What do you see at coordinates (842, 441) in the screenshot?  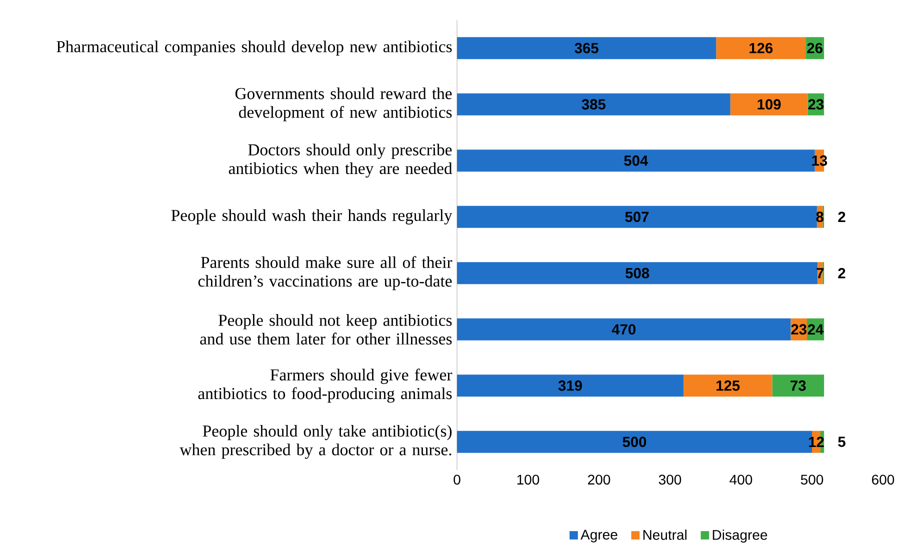 I see `data-label: 5` at bounding box center [842, 441].